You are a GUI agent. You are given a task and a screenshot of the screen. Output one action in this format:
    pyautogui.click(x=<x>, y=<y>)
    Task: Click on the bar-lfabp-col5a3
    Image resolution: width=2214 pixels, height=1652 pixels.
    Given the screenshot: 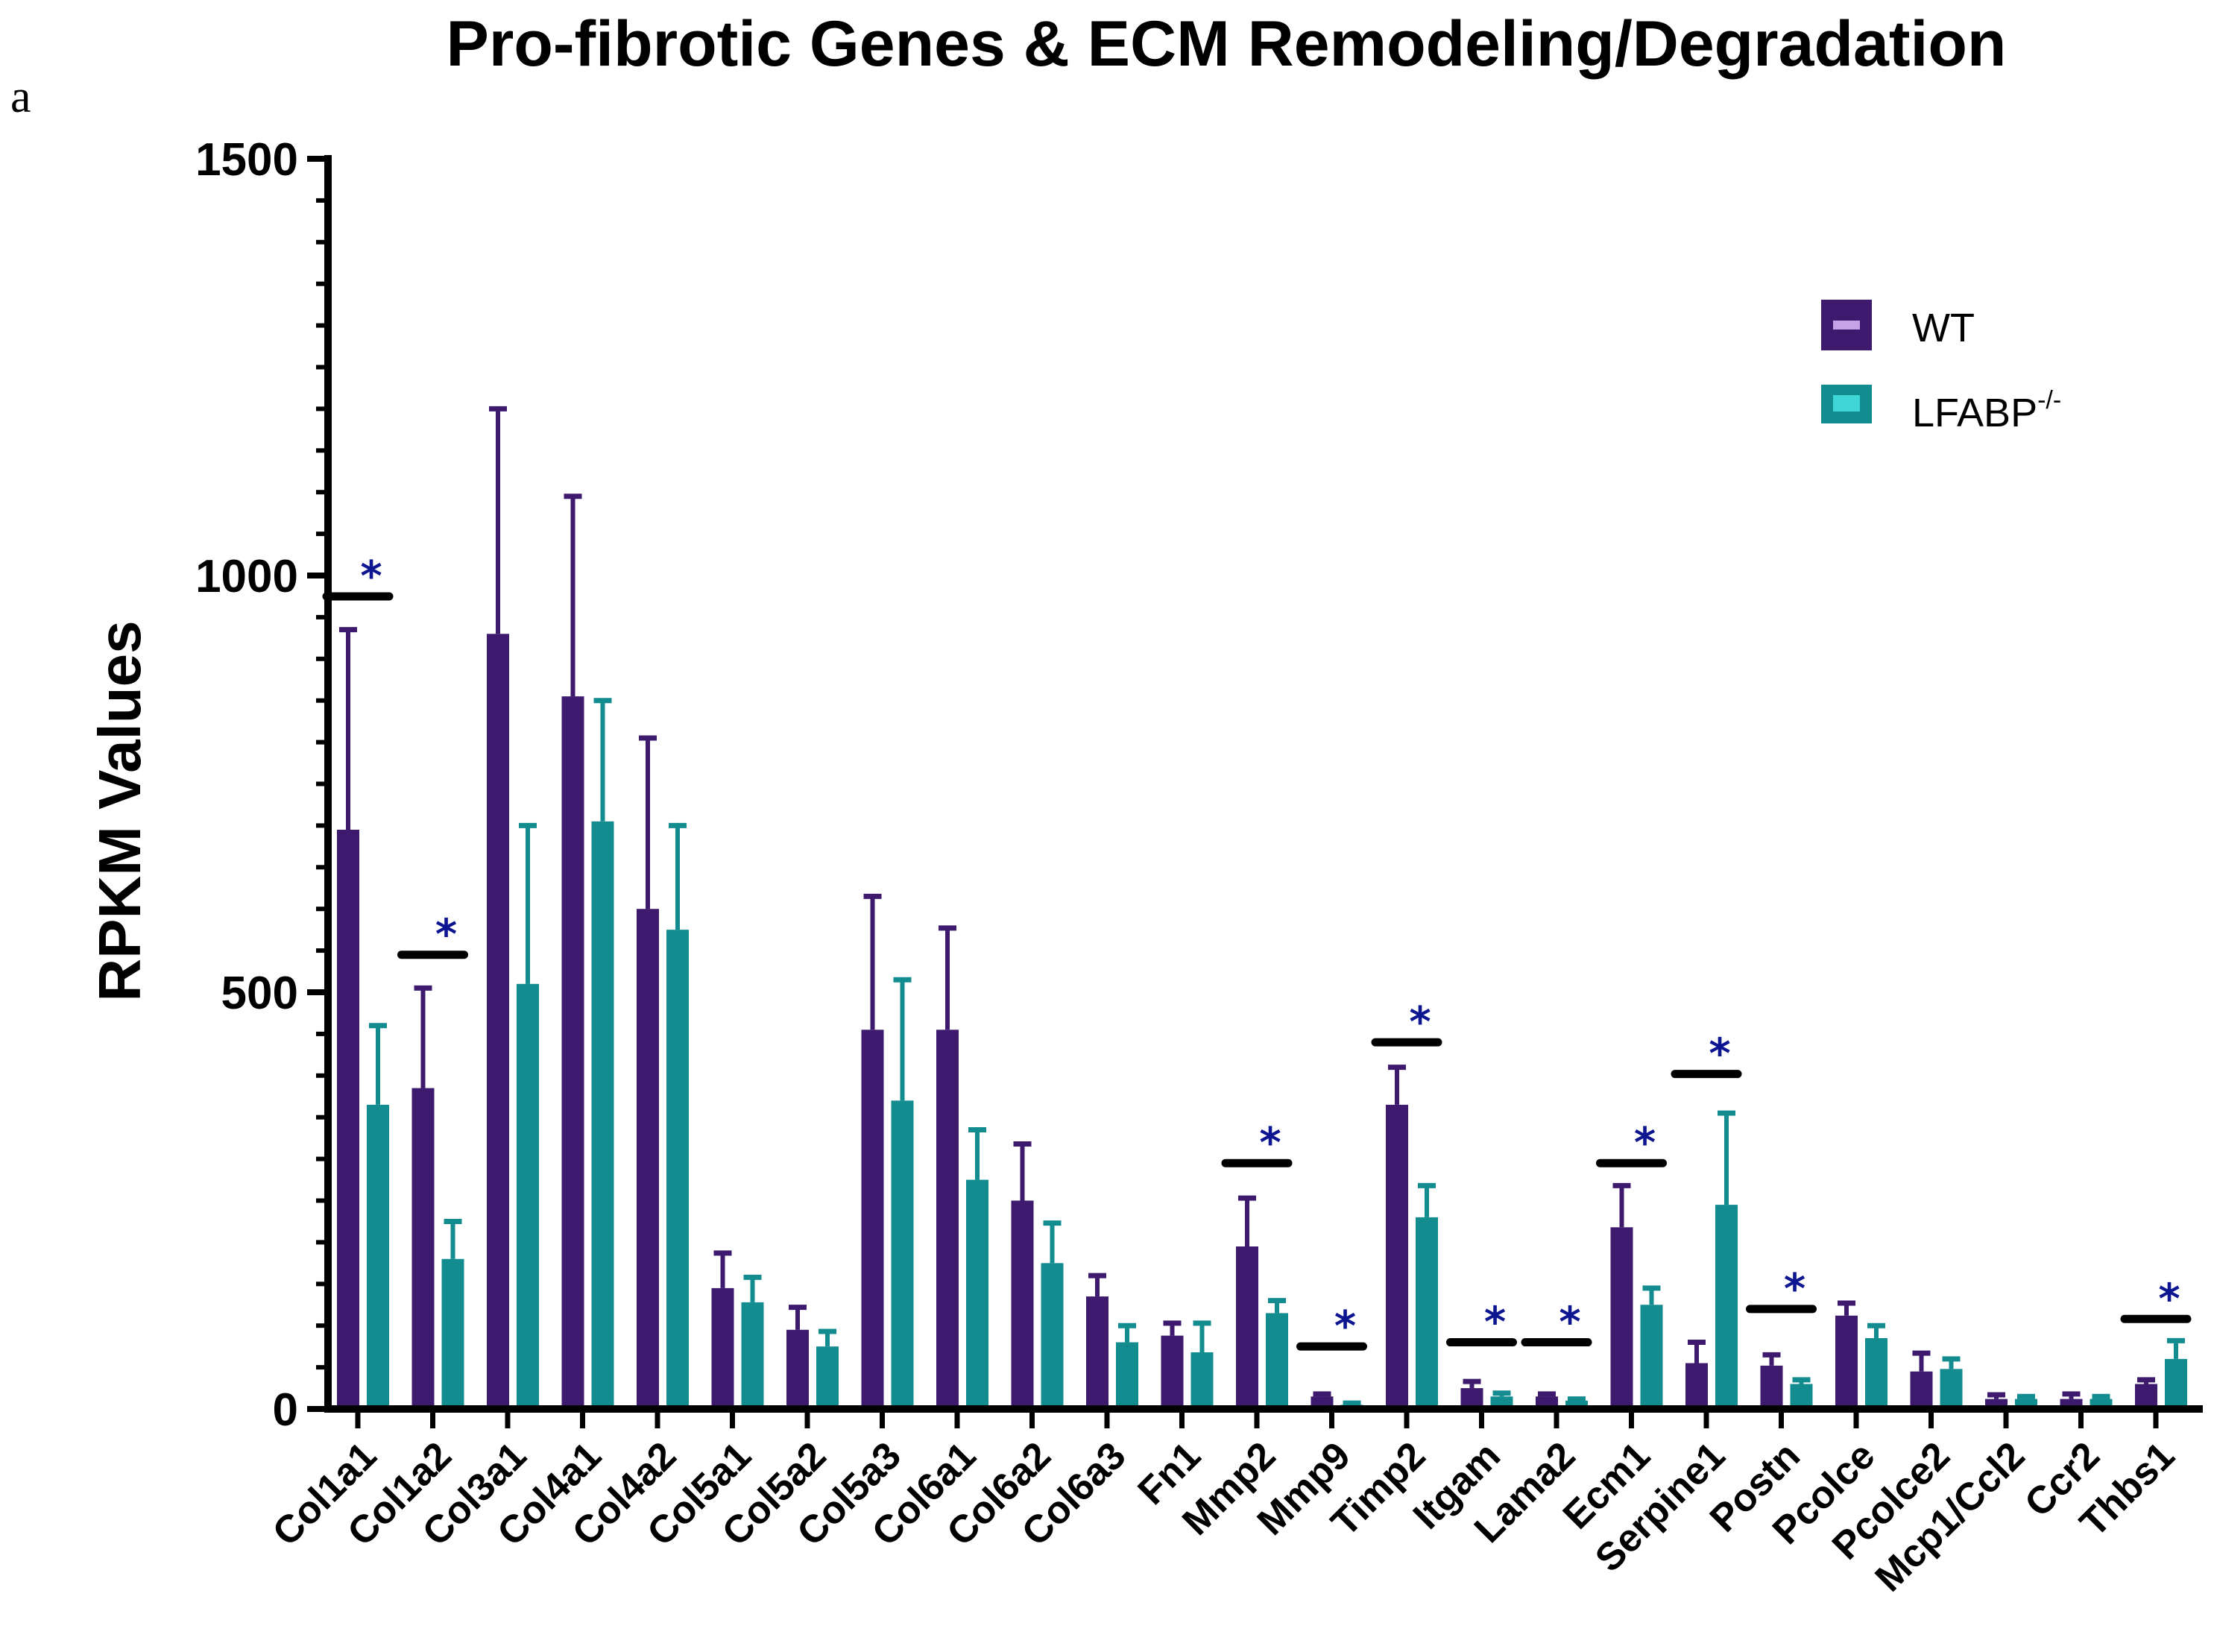 What is the action you would take?
    pyautogui.click(x=903, y=1255)
    